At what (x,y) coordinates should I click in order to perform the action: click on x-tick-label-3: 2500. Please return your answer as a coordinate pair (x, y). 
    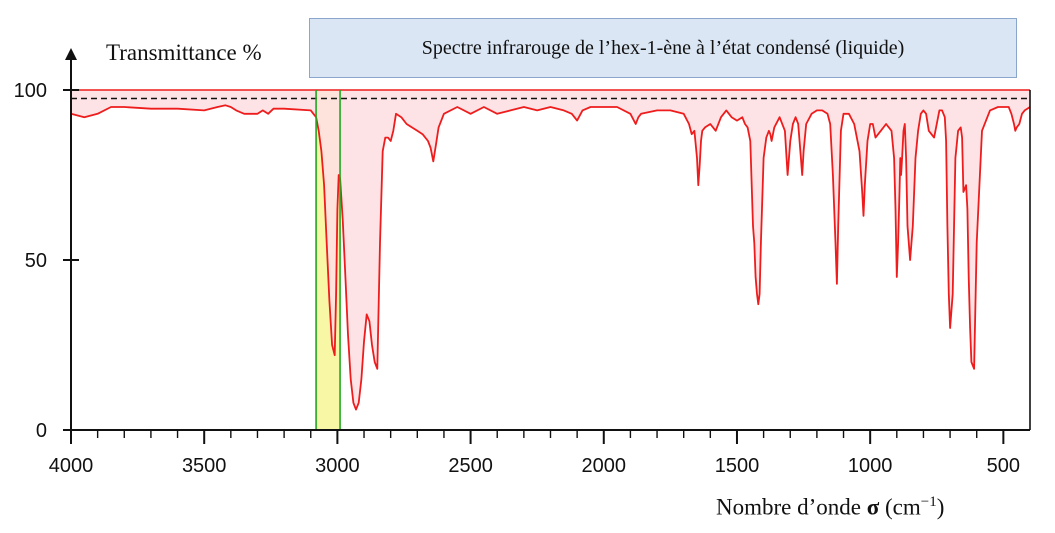
    Looking at the image, I should click on (470, 466).